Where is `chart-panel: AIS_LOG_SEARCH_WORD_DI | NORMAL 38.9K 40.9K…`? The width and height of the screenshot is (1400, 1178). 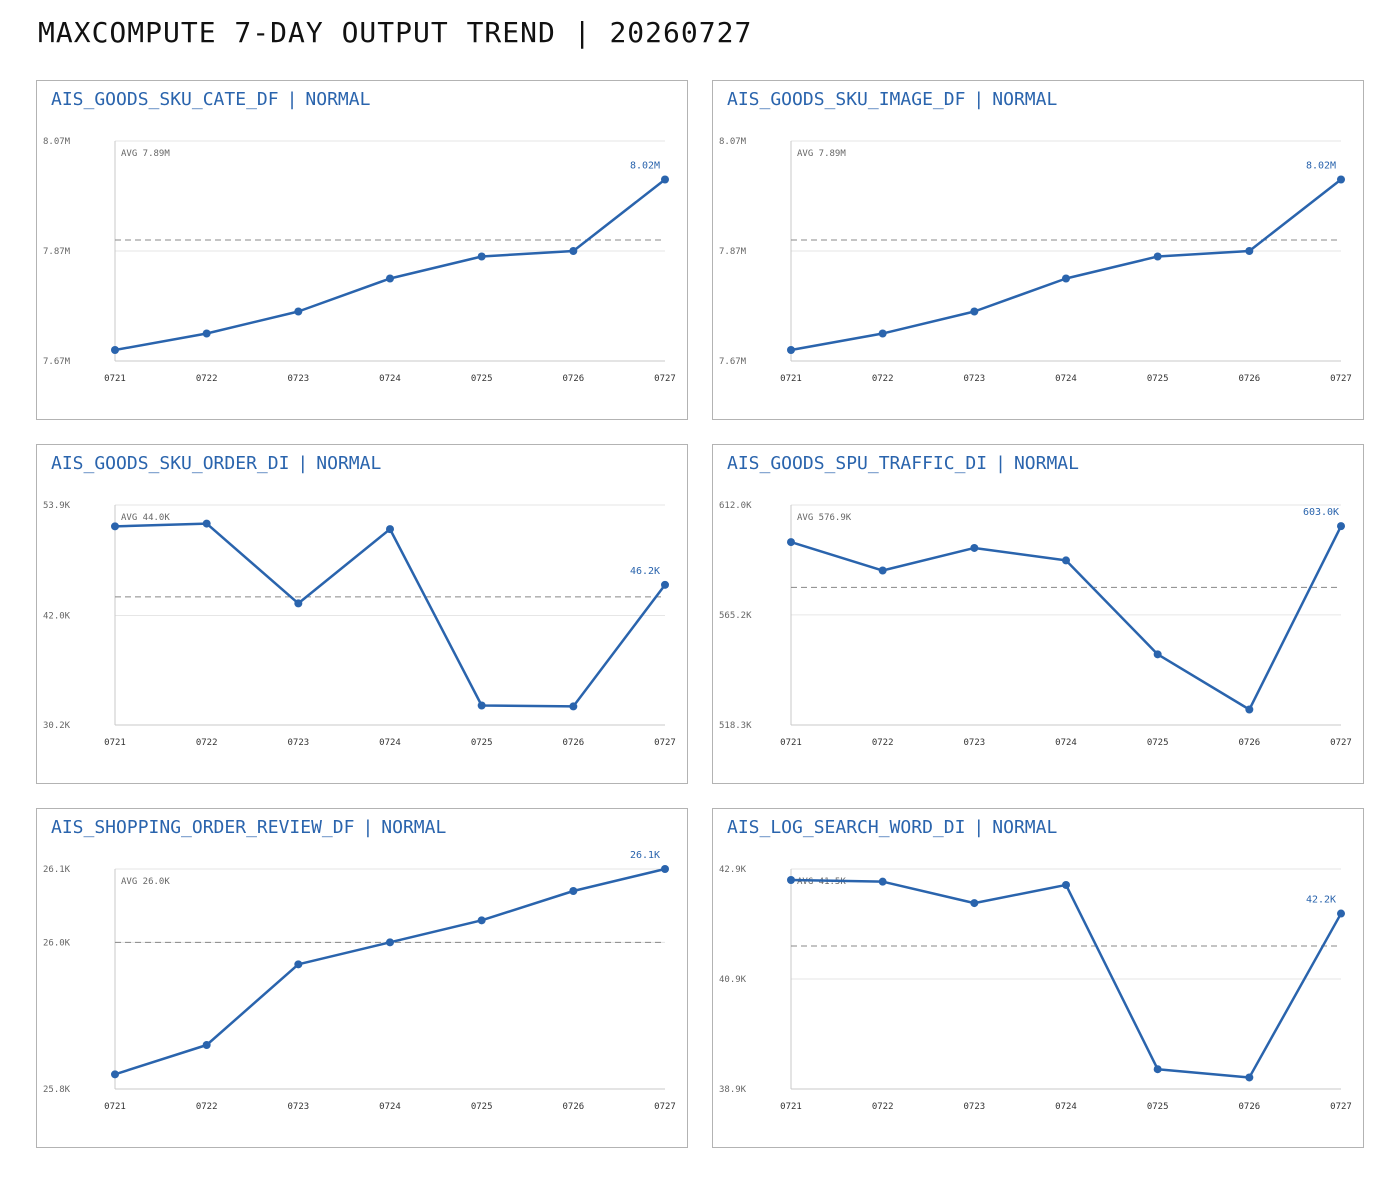
chart-panel: AIS_LOG_SEARCH_WORD_DI | NORMAL 38.9K 40.9K… is located at coordinates (1038, 978).